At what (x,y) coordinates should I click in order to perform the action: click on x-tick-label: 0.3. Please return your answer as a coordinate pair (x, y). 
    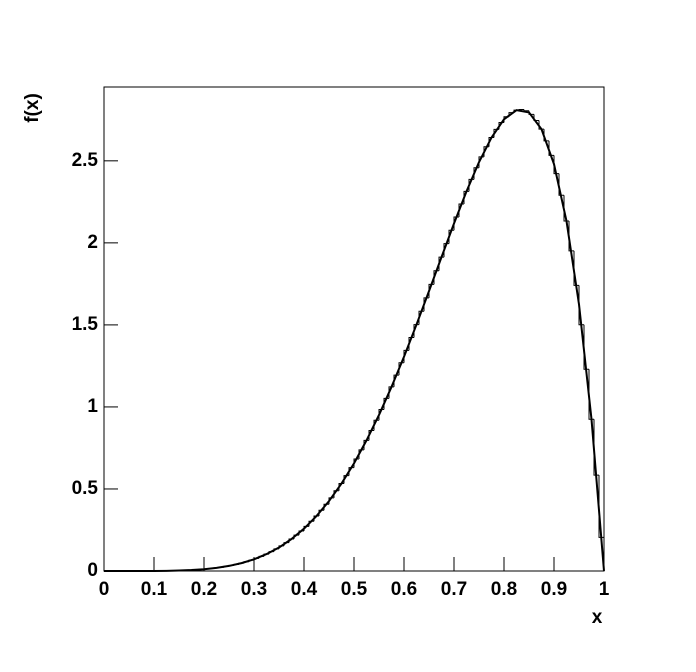
    Looking at the image, I should click on (254, 589).